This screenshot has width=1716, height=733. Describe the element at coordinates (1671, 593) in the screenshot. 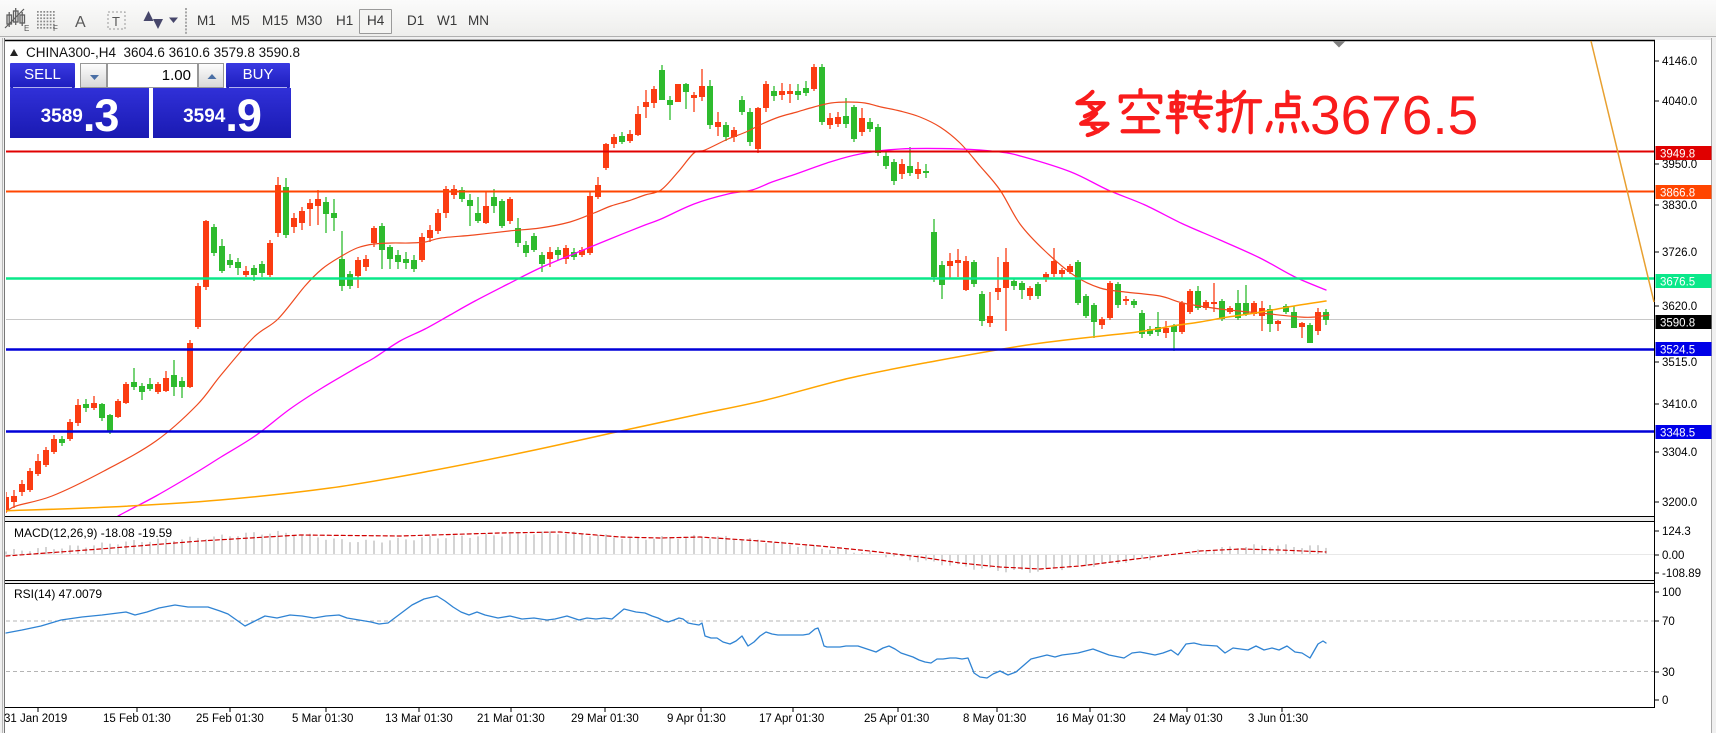

I see `svg-text: 100` at that location.